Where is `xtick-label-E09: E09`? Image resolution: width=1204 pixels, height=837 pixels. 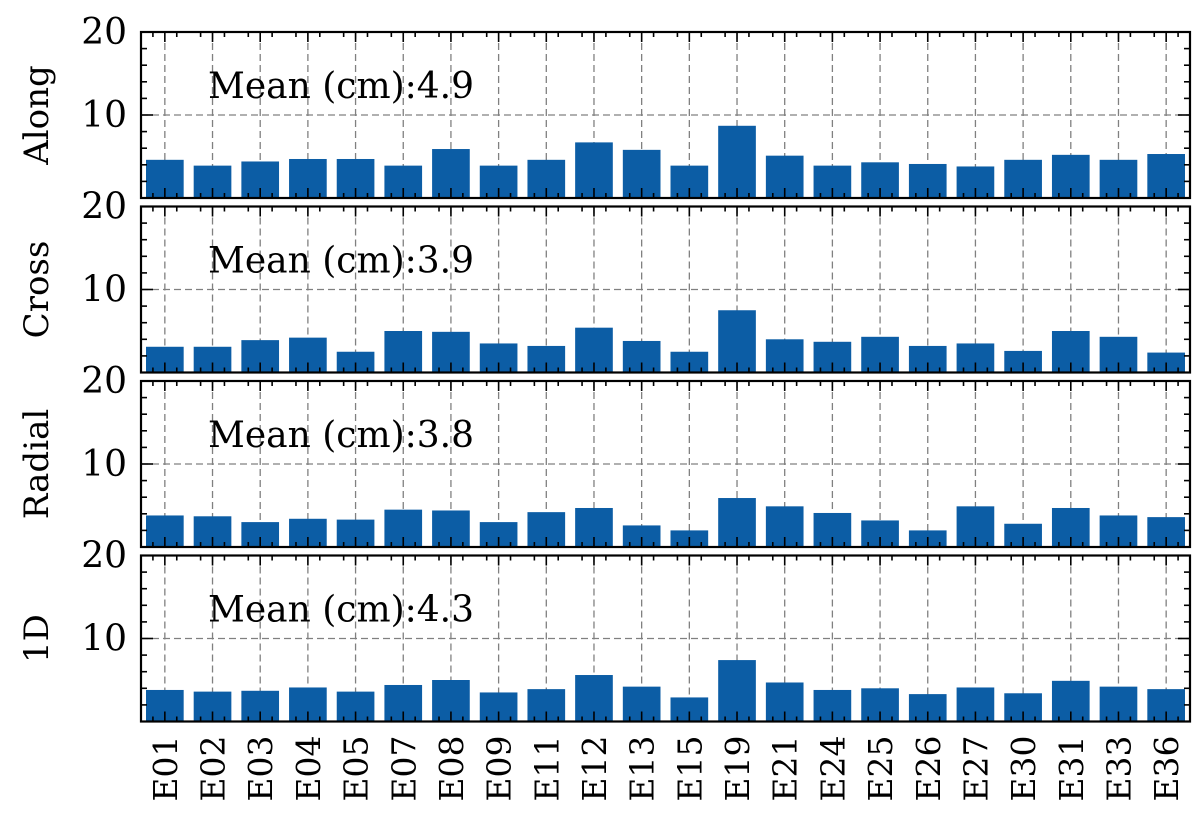
xtick-label-E09: E09 is located at coordinates (499, 769).